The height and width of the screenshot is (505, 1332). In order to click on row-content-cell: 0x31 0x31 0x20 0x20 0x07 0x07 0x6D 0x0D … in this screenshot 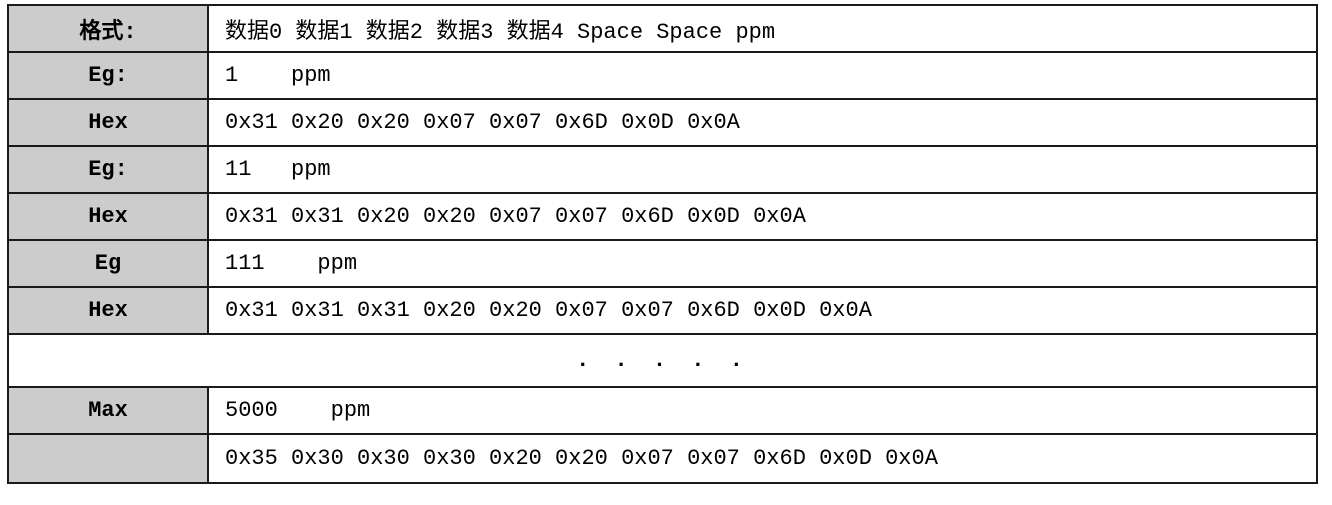, I will do `click(762, 216)`.